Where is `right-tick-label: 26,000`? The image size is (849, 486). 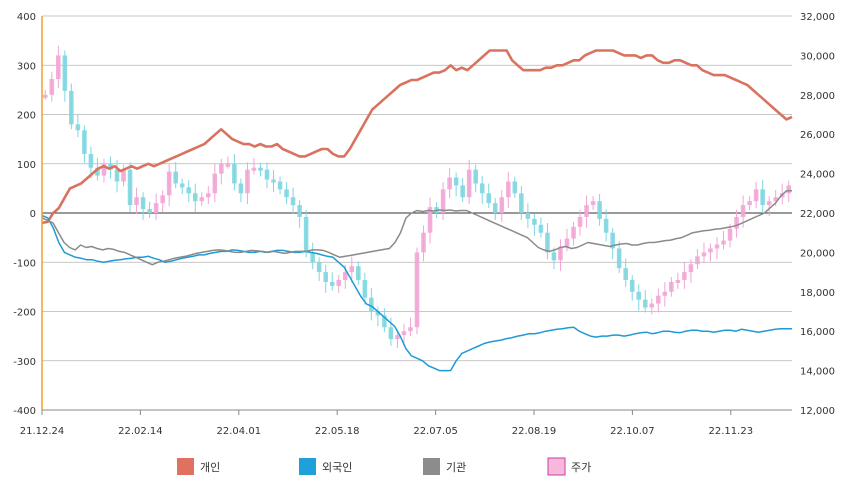 right-tick-label: 26,000 is located at coordinates (817, 135).